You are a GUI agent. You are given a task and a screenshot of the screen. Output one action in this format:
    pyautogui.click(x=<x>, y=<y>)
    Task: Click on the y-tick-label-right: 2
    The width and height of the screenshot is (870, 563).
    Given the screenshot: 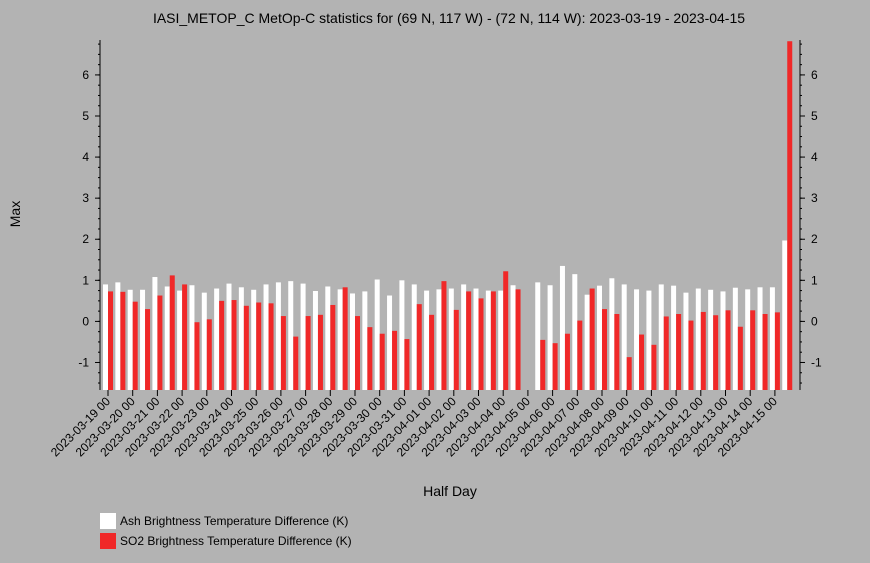 What is the action you would take?
    pyautogui.click(x=814, y=239)
    